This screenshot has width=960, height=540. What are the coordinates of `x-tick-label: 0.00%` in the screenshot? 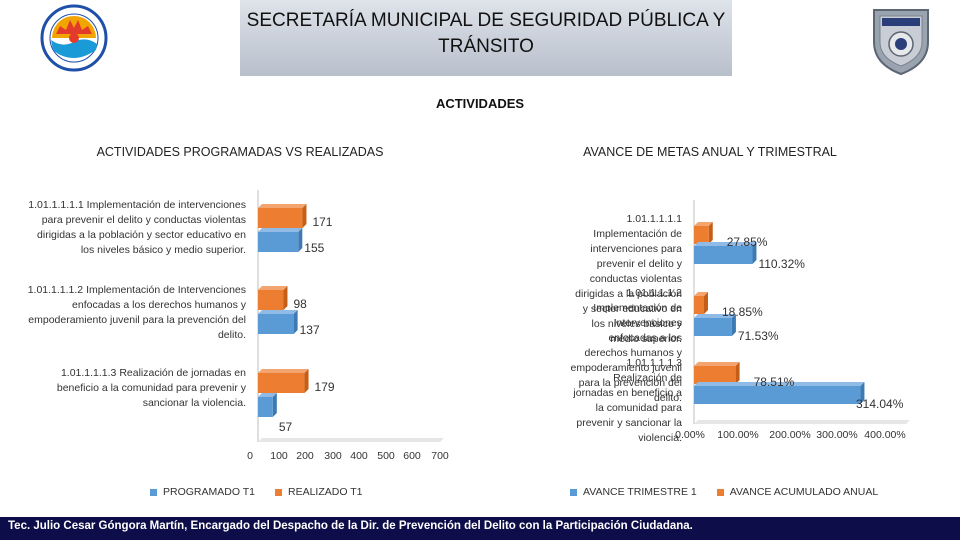 It's located at (690, 435).